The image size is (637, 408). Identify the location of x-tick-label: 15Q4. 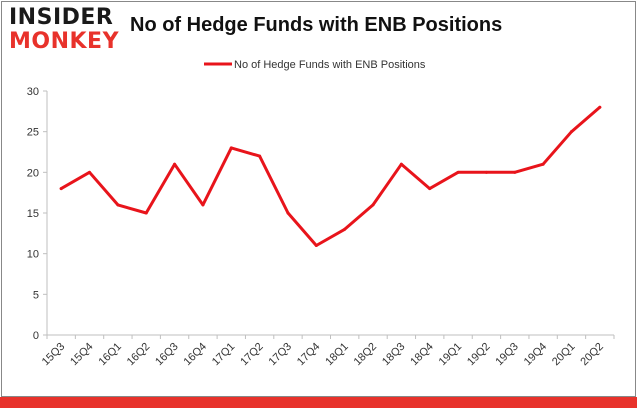
(82, 355).